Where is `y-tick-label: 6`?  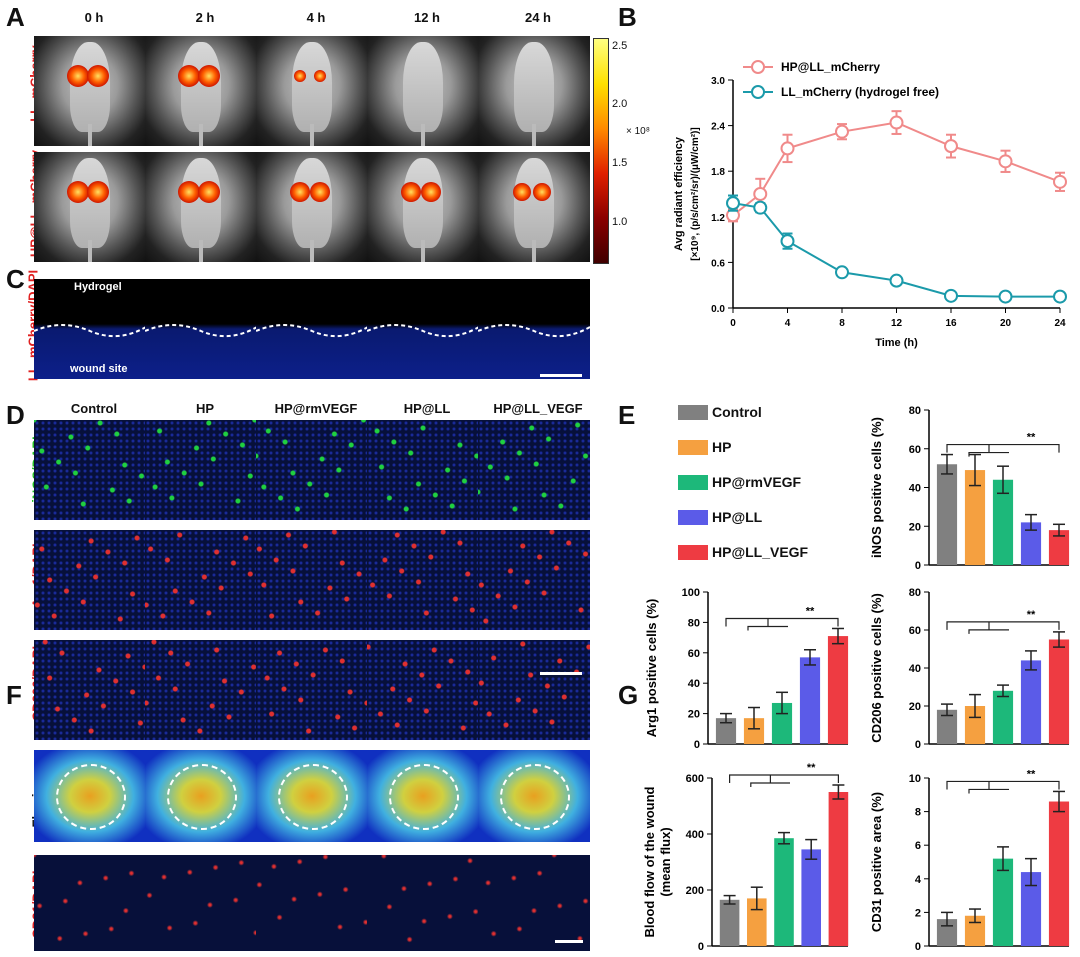
y-tick-label: 6 is located at coordinates (918, 846).